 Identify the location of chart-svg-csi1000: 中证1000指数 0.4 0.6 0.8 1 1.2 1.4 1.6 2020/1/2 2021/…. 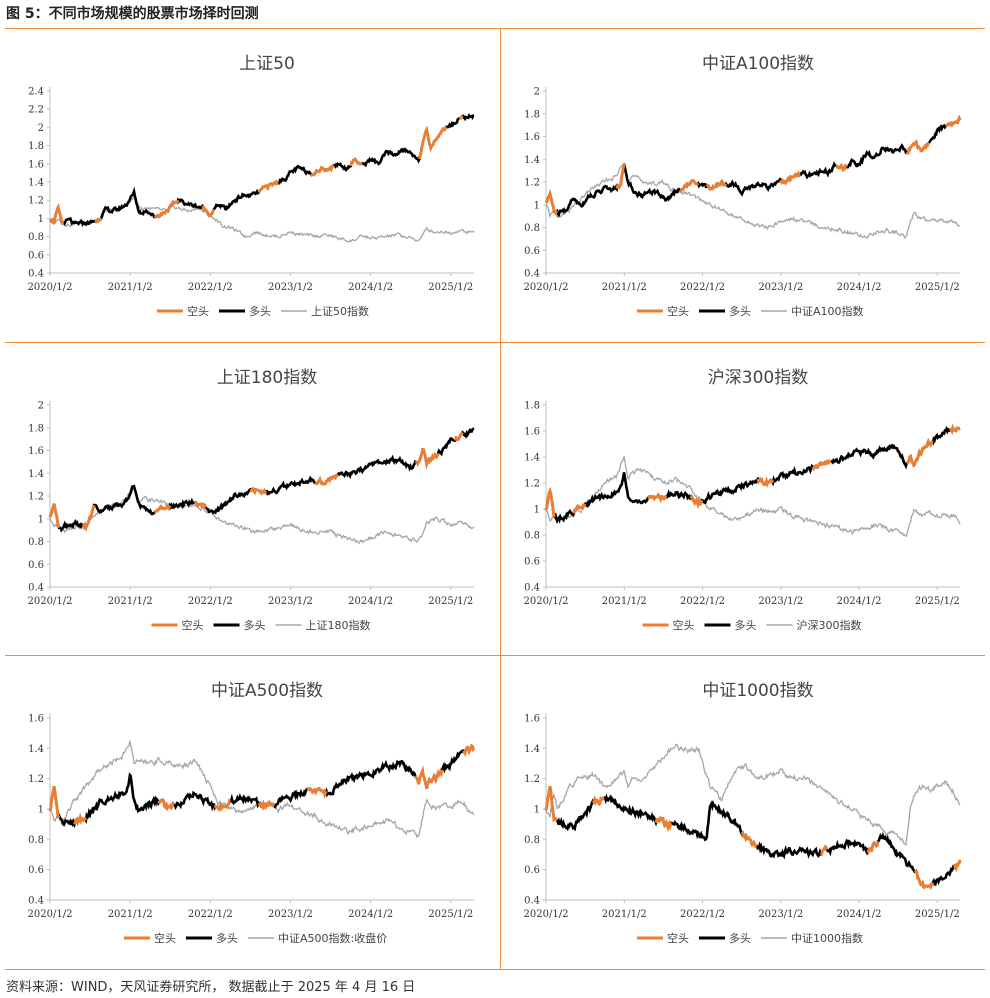
(743, 813).